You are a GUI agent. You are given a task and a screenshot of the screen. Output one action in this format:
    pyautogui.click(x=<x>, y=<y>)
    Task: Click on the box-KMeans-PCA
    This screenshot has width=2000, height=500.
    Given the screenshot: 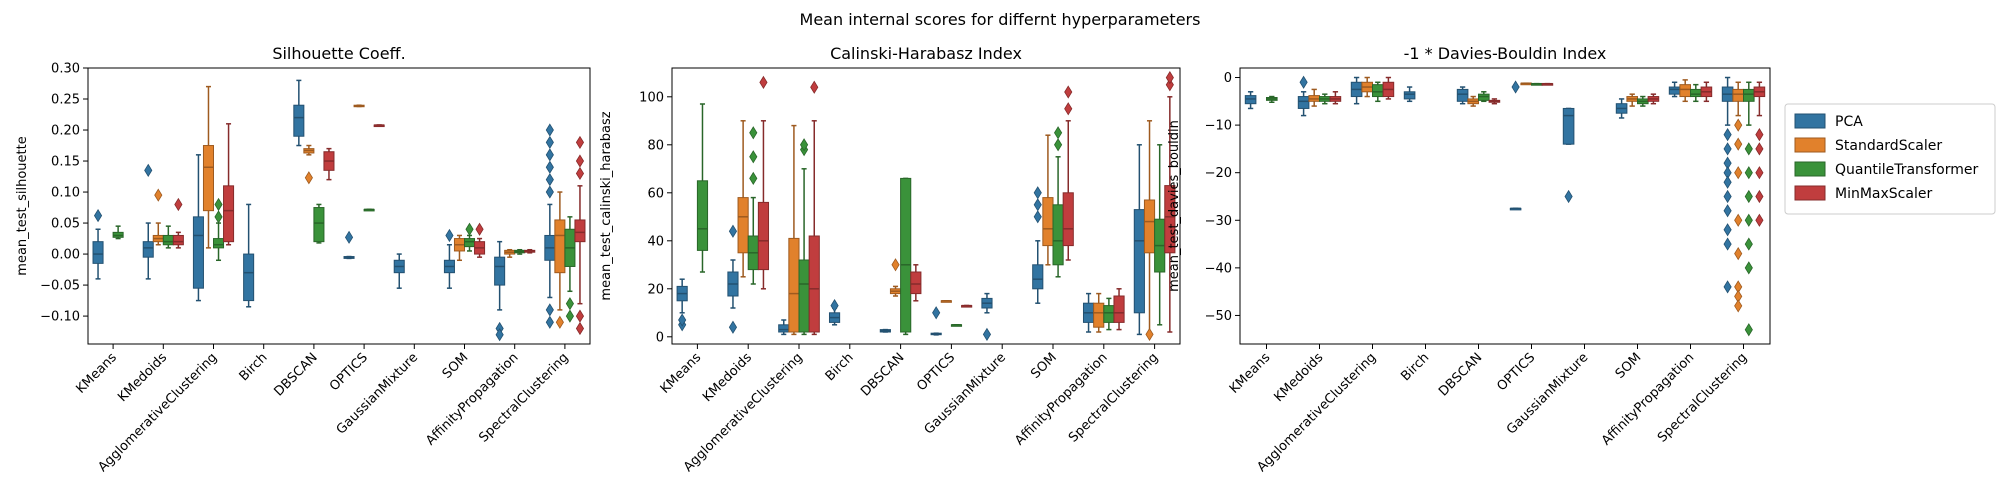 What is the action you would take?
    pyautogui.click(x=1250, y=100)
    